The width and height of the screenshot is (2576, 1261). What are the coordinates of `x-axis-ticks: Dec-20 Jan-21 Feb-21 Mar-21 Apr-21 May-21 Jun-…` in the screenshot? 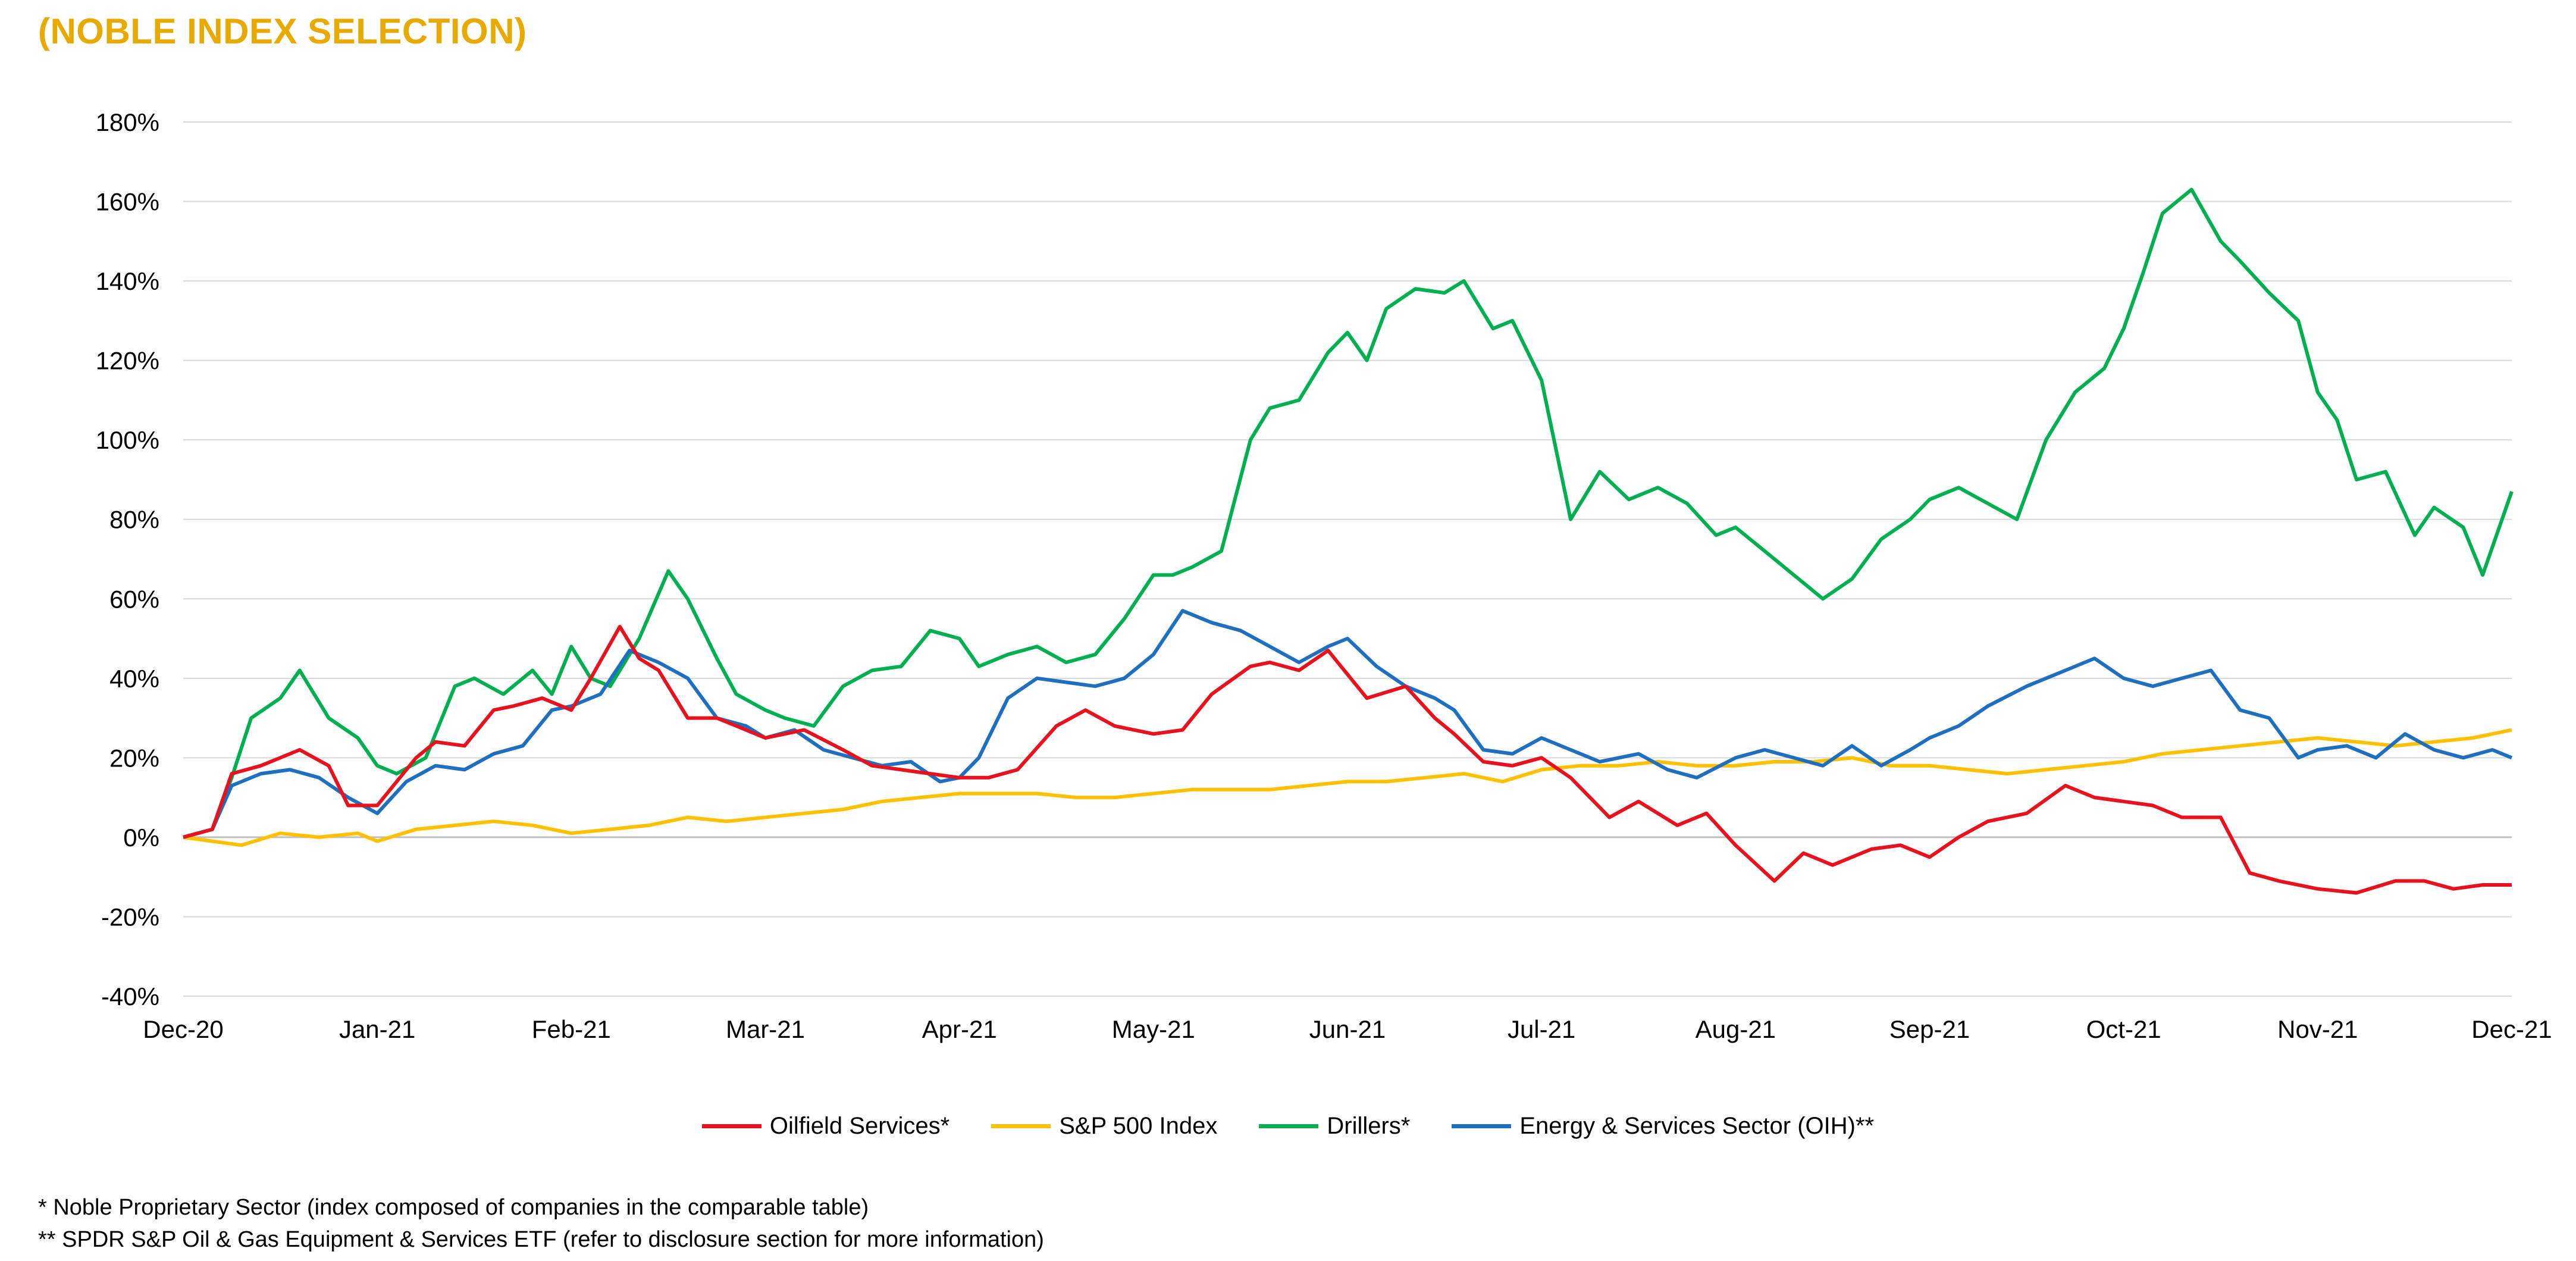 It's located at (1347, 1029).